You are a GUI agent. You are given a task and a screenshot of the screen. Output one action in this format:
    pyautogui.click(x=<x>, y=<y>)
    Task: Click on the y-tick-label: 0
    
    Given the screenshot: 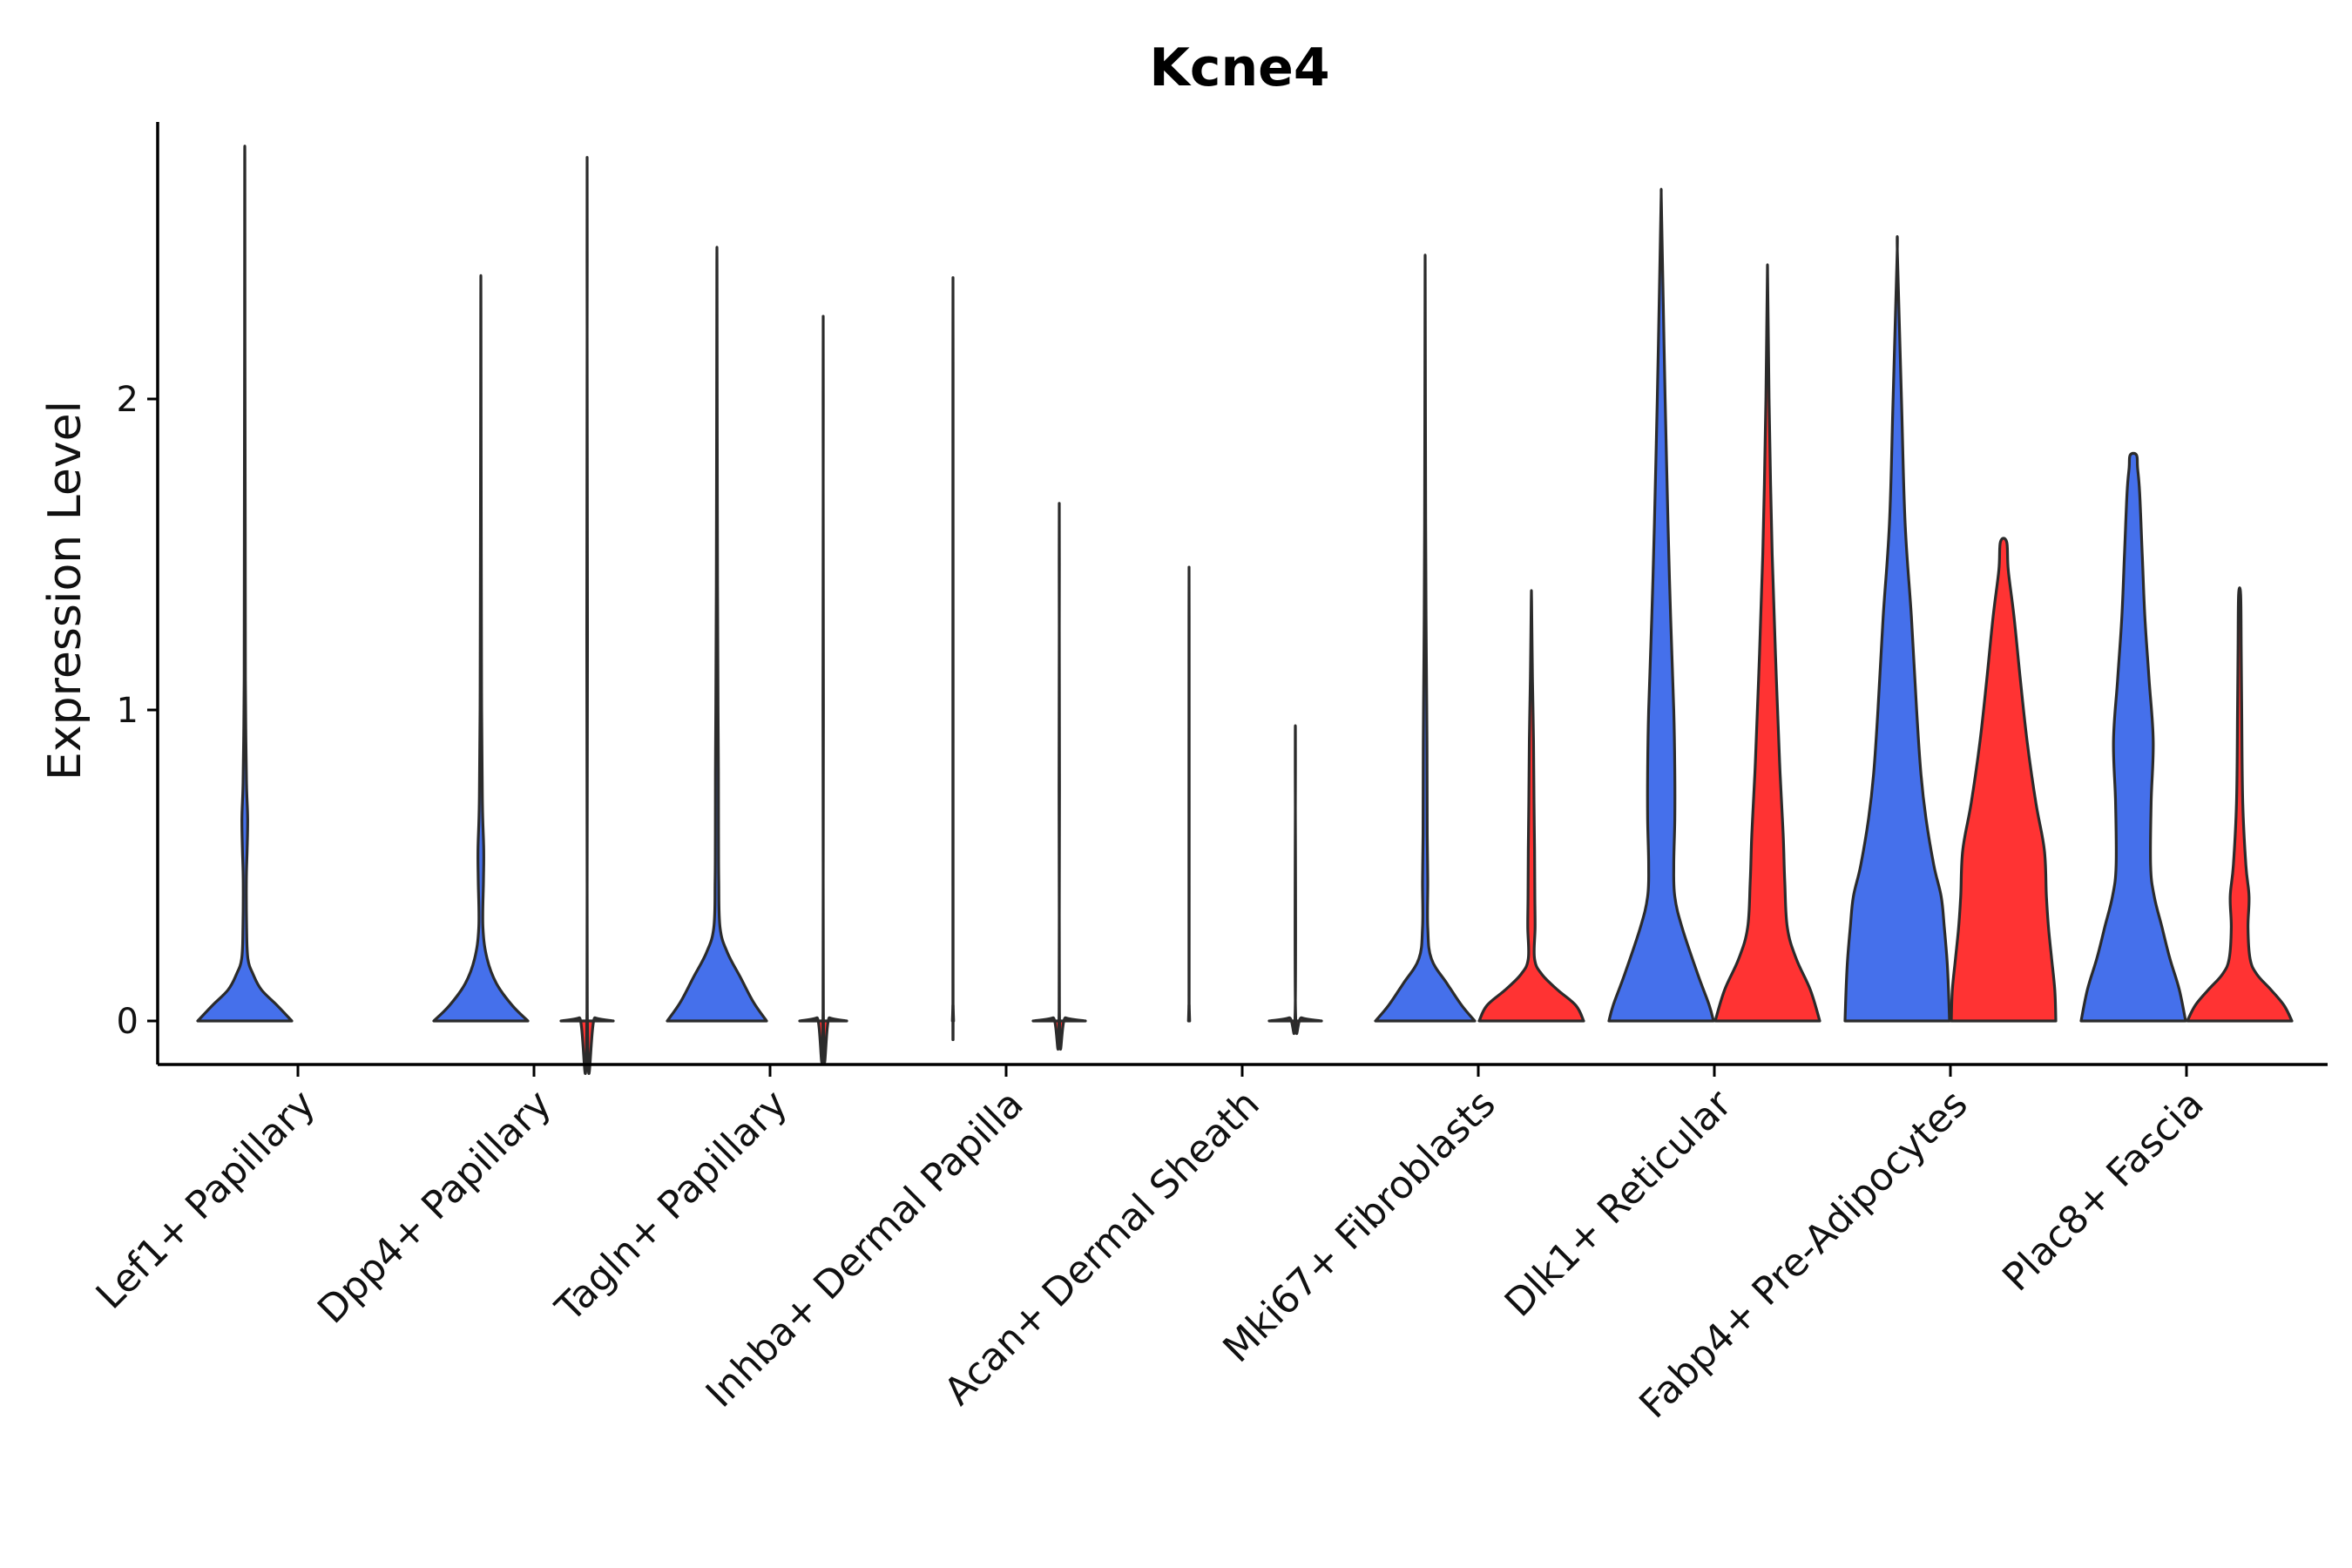 What is the action you would take?
    pyautogui.click(x=128, y=1022)
    